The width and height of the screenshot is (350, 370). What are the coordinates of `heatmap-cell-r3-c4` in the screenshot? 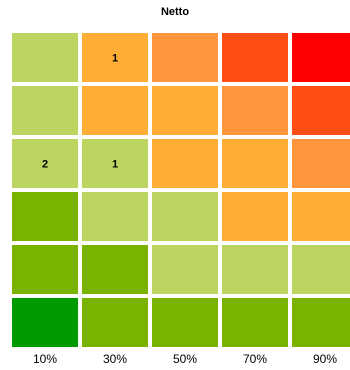 It's located at (255, 163).